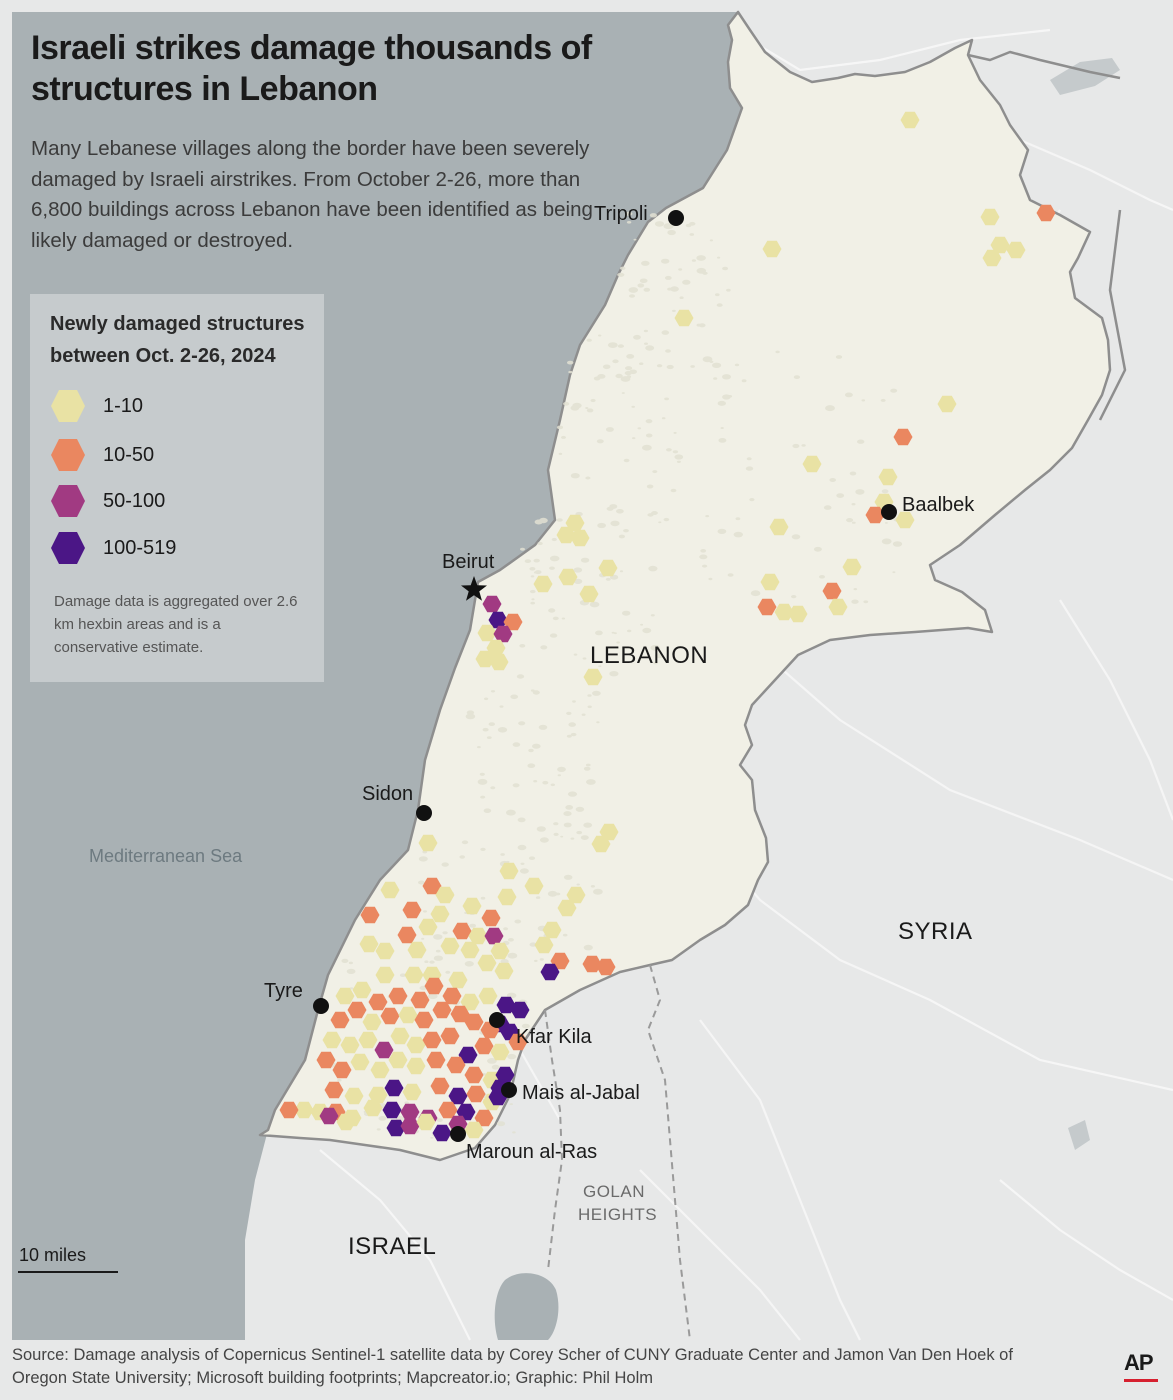 The width and height of the screenshot is (1173, 1400). What do you see at coordinates (614, 1191) in the screenshot?
I see `golan-line-1: GOLAN` at bounding box center [614, 1191].